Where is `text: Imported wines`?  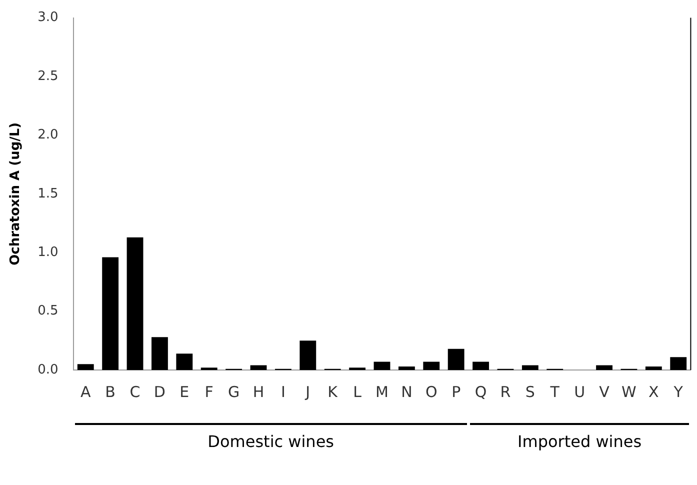 text: Imported wines is located at coordinates (579, 441).